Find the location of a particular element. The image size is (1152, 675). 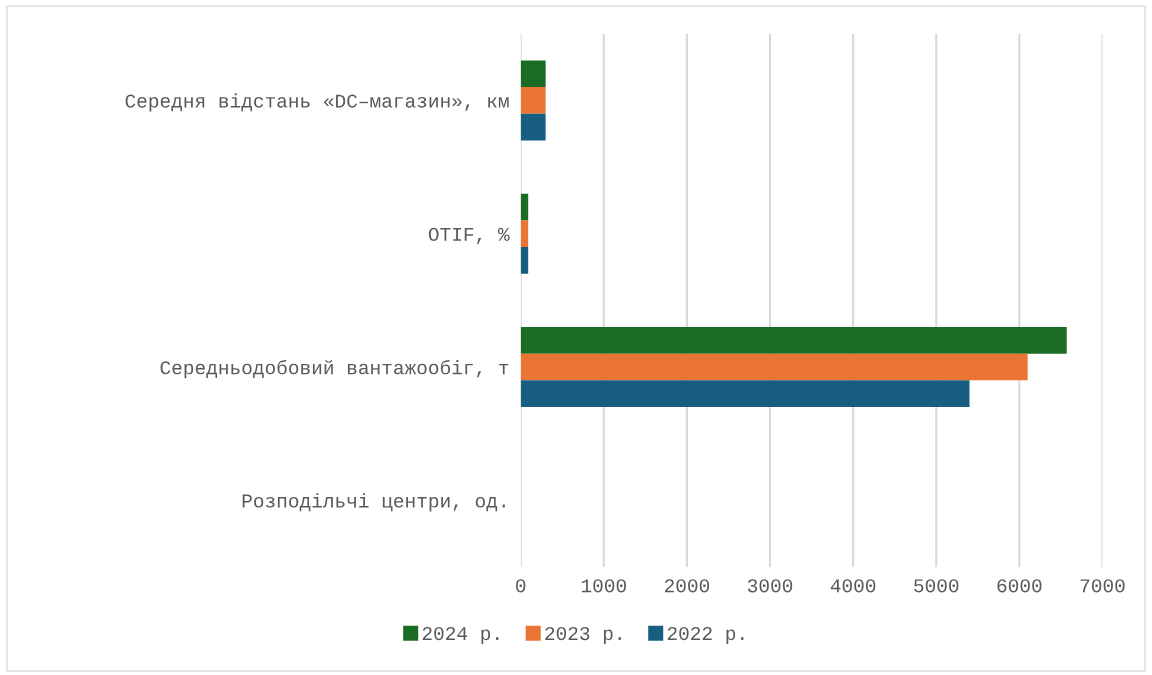

legend-label: 2024 р. is located at coordinates (460, 635).